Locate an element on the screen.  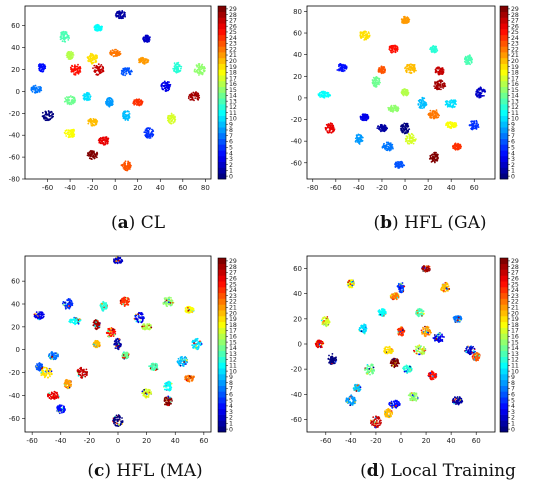
y-tick-label: 60 is located at coordinates (297, 34).